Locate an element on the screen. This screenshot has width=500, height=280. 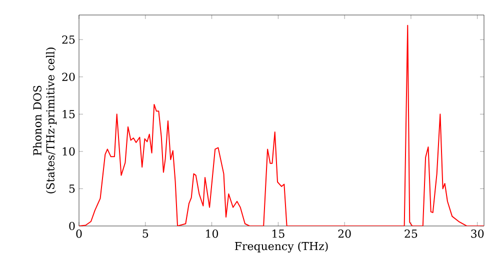
x-tick-label: 25 is located at coordinates (411, 234).